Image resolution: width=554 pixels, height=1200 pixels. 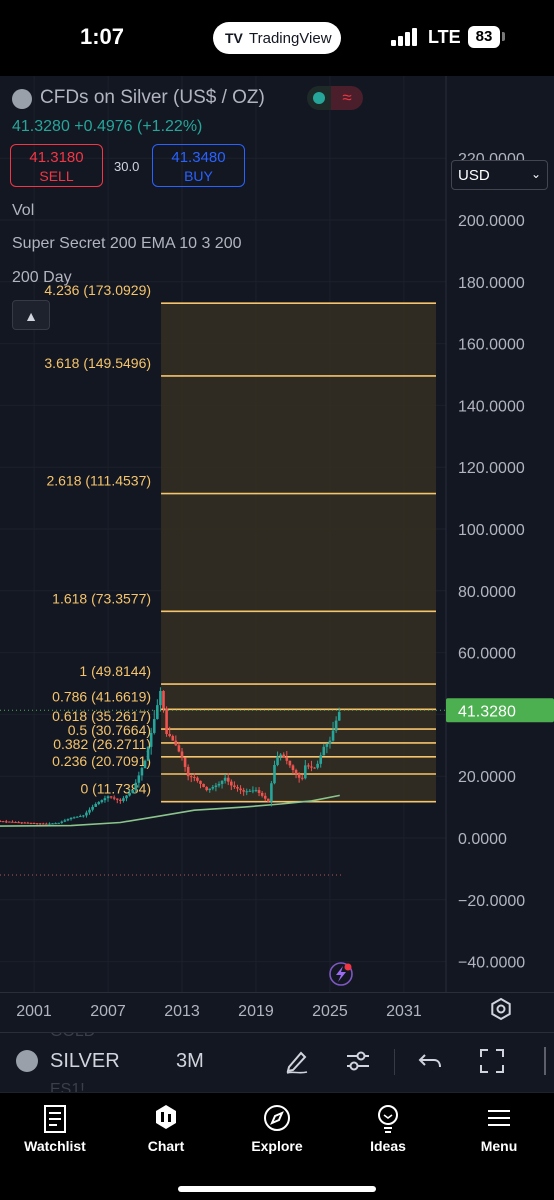 I want to click on fullscreen-icon, so click(x=492, y=1061).